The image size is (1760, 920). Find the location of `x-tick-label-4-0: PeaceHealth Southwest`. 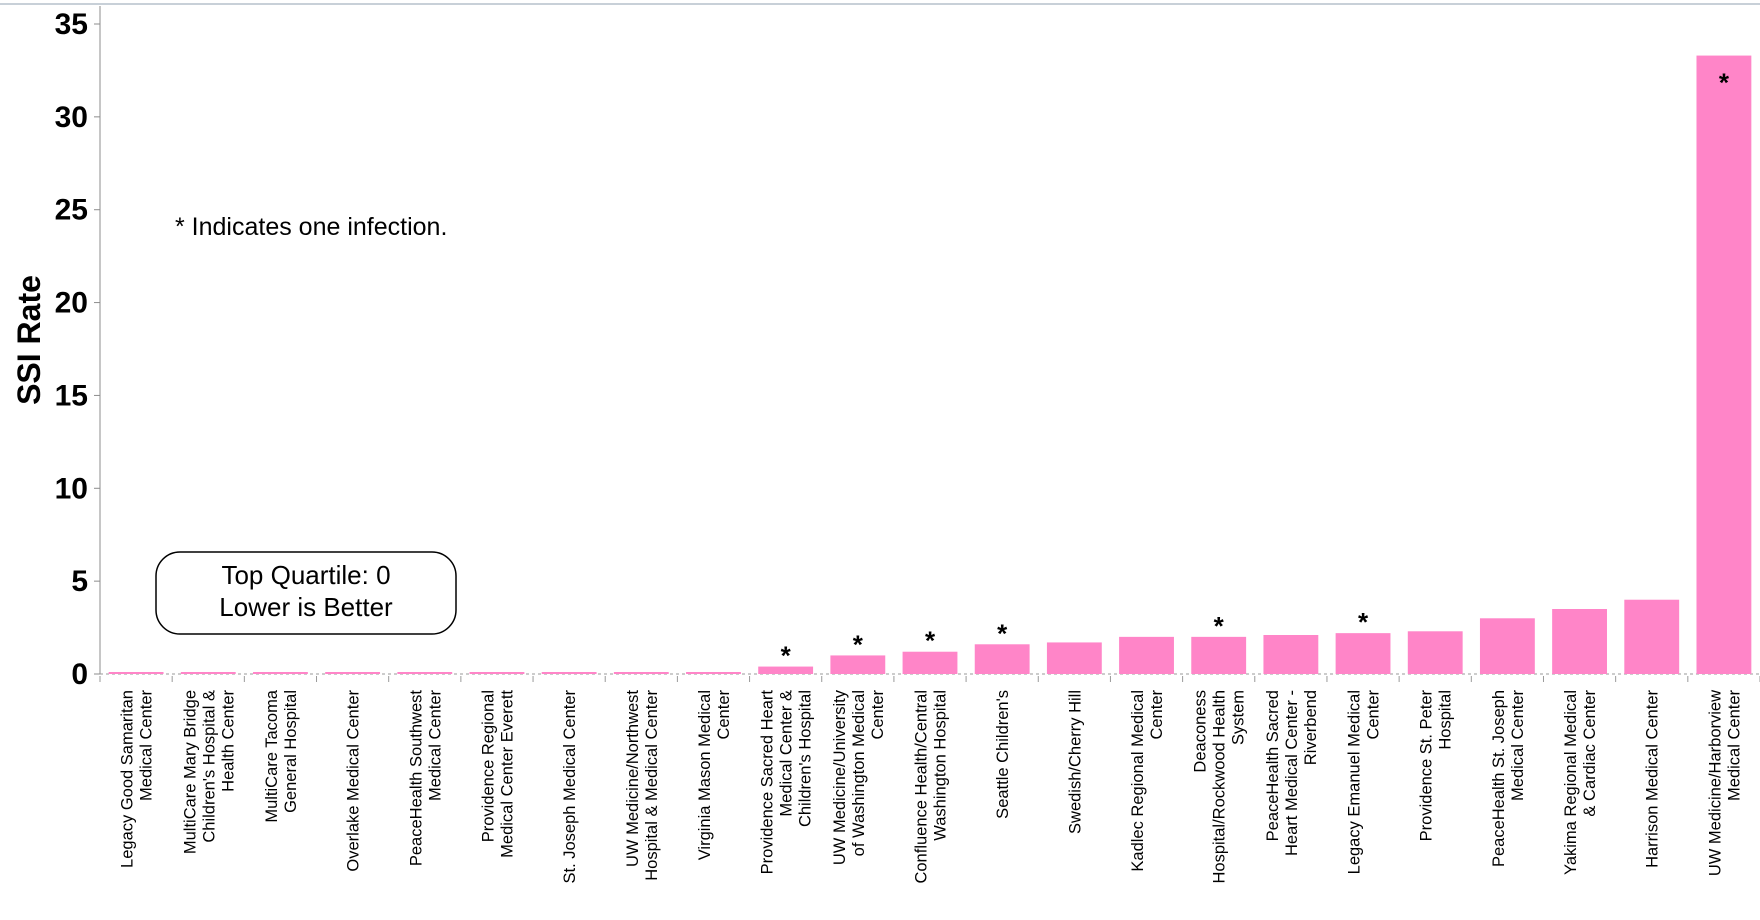

x-tick-label-4-0: PeaceHealth Southwest is located at coordinates (416, 778).